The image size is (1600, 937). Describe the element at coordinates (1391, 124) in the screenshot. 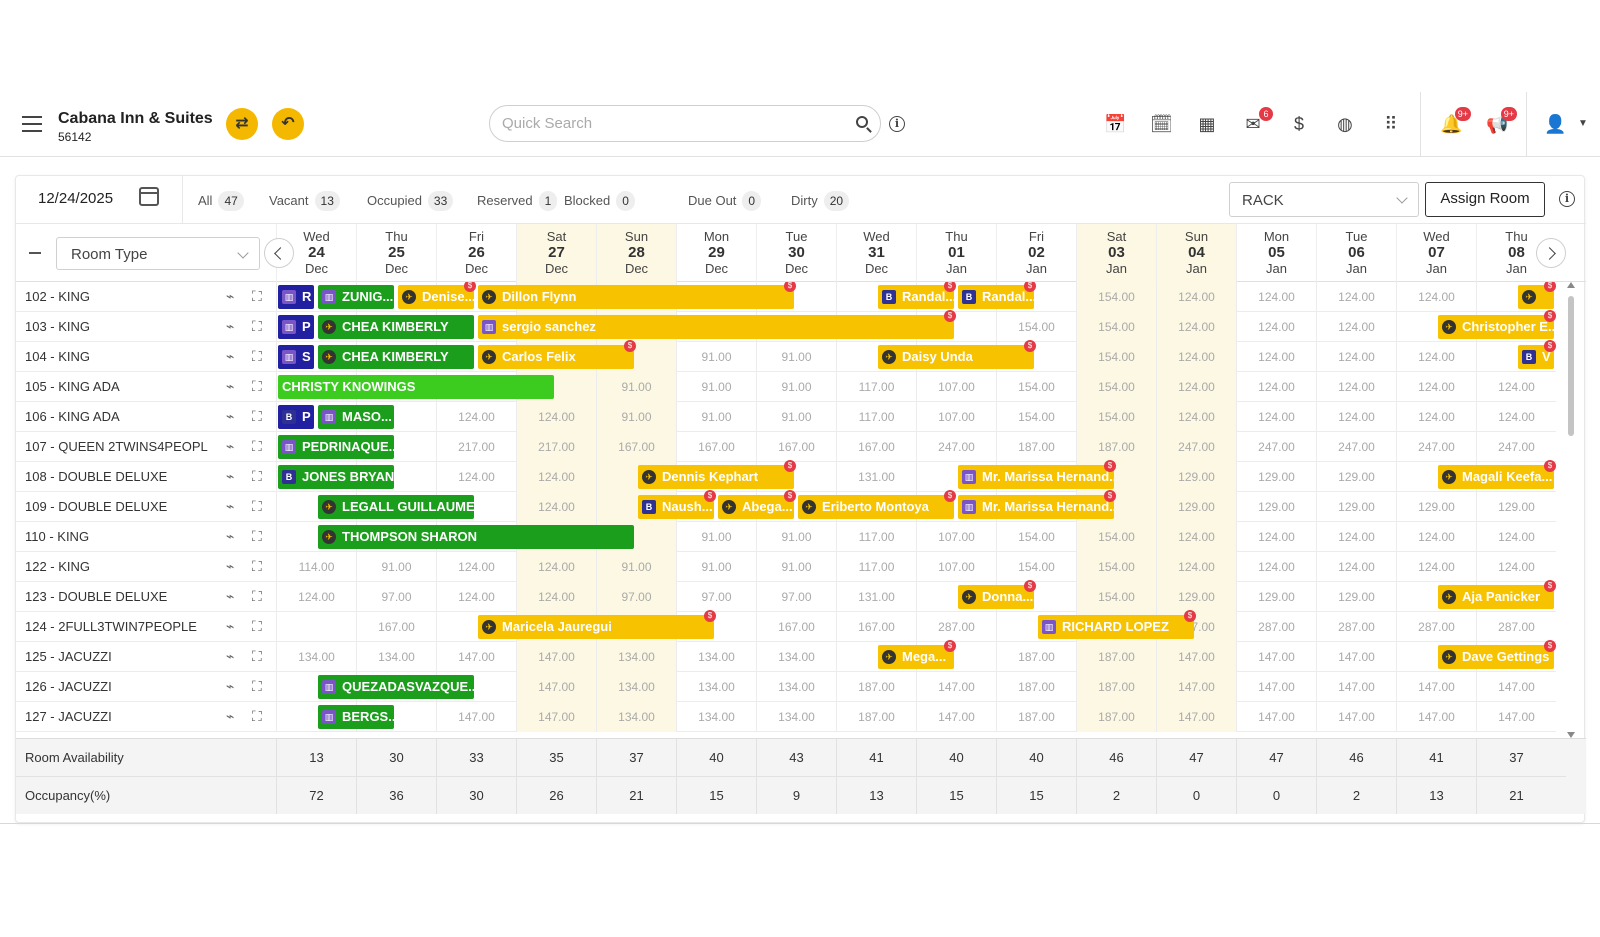

I see `apps-grid-icon: ⠿` at that location.